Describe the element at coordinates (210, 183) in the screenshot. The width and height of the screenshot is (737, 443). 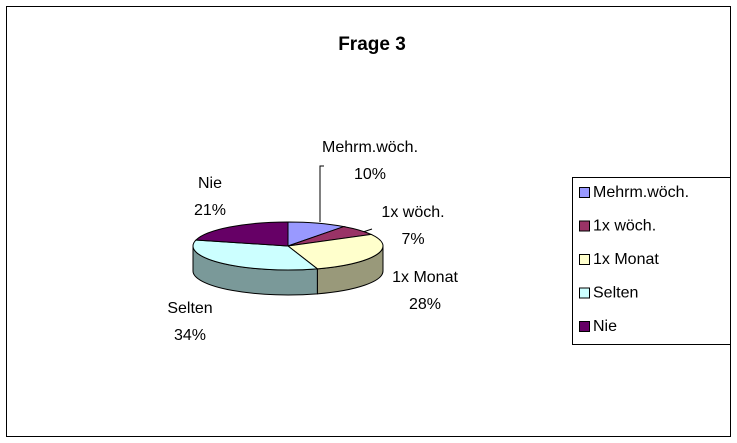
I see `data-label-category: Nie` at that location.